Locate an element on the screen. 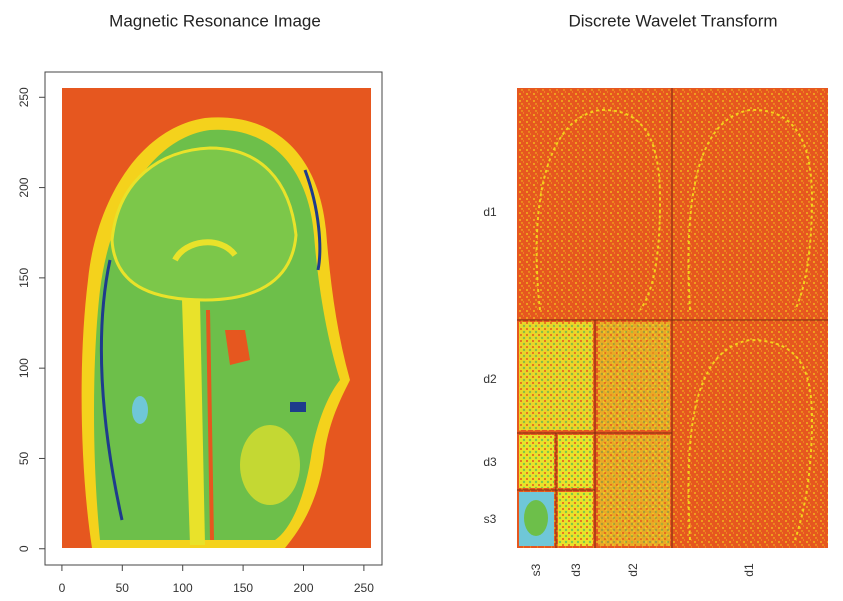 This screenshot has width=843, height=601. x-tick-label: 50 is located at coordinates (123, 588).